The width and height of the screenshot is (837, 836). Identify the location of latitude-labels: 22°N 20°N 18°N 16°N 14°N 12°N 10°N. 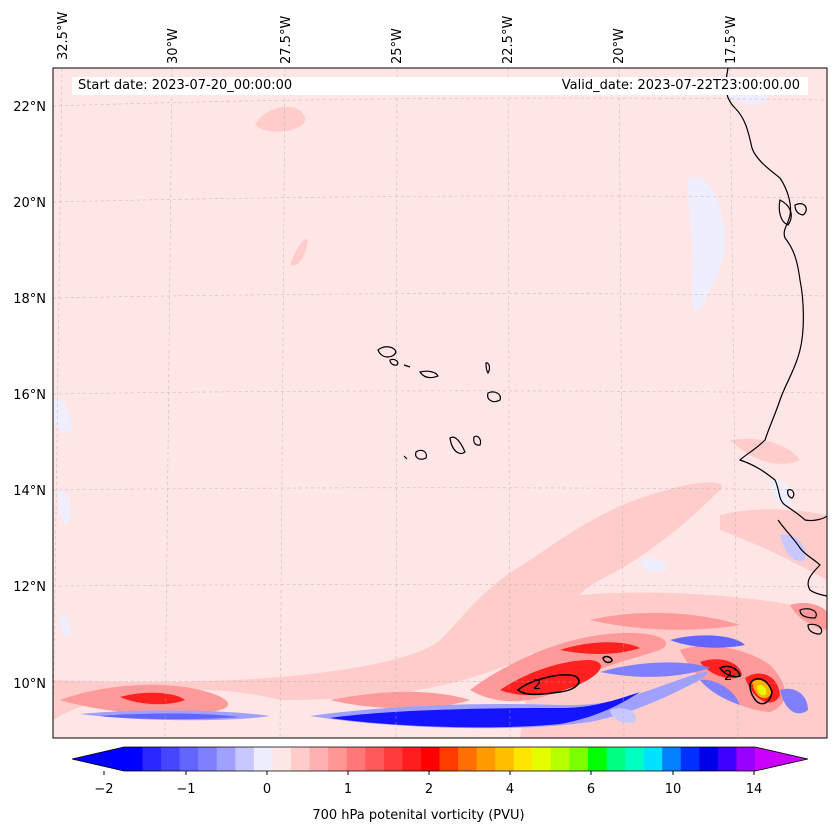
(29, 396).